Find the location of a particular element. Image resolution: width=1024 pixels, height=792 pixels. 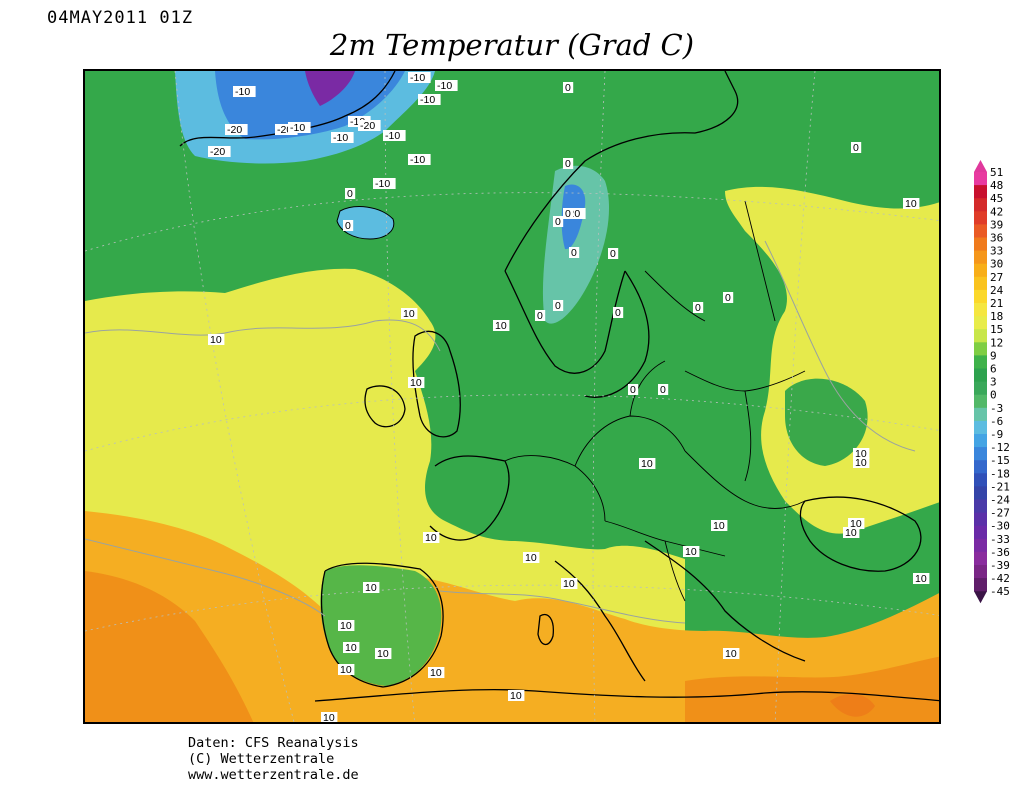

legend-label: 9 is located at coordinates (993, 355).